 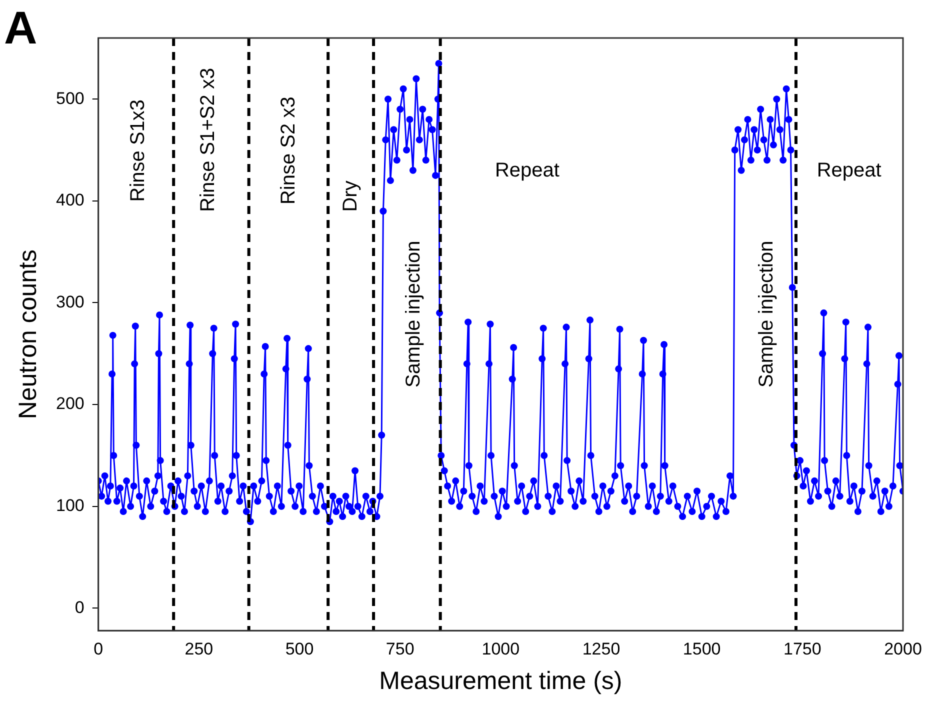 What do you see at coordinates (601, 648) in the screenshot?
I see `x-tick-label: 1250` at bounding box center [601, 648].